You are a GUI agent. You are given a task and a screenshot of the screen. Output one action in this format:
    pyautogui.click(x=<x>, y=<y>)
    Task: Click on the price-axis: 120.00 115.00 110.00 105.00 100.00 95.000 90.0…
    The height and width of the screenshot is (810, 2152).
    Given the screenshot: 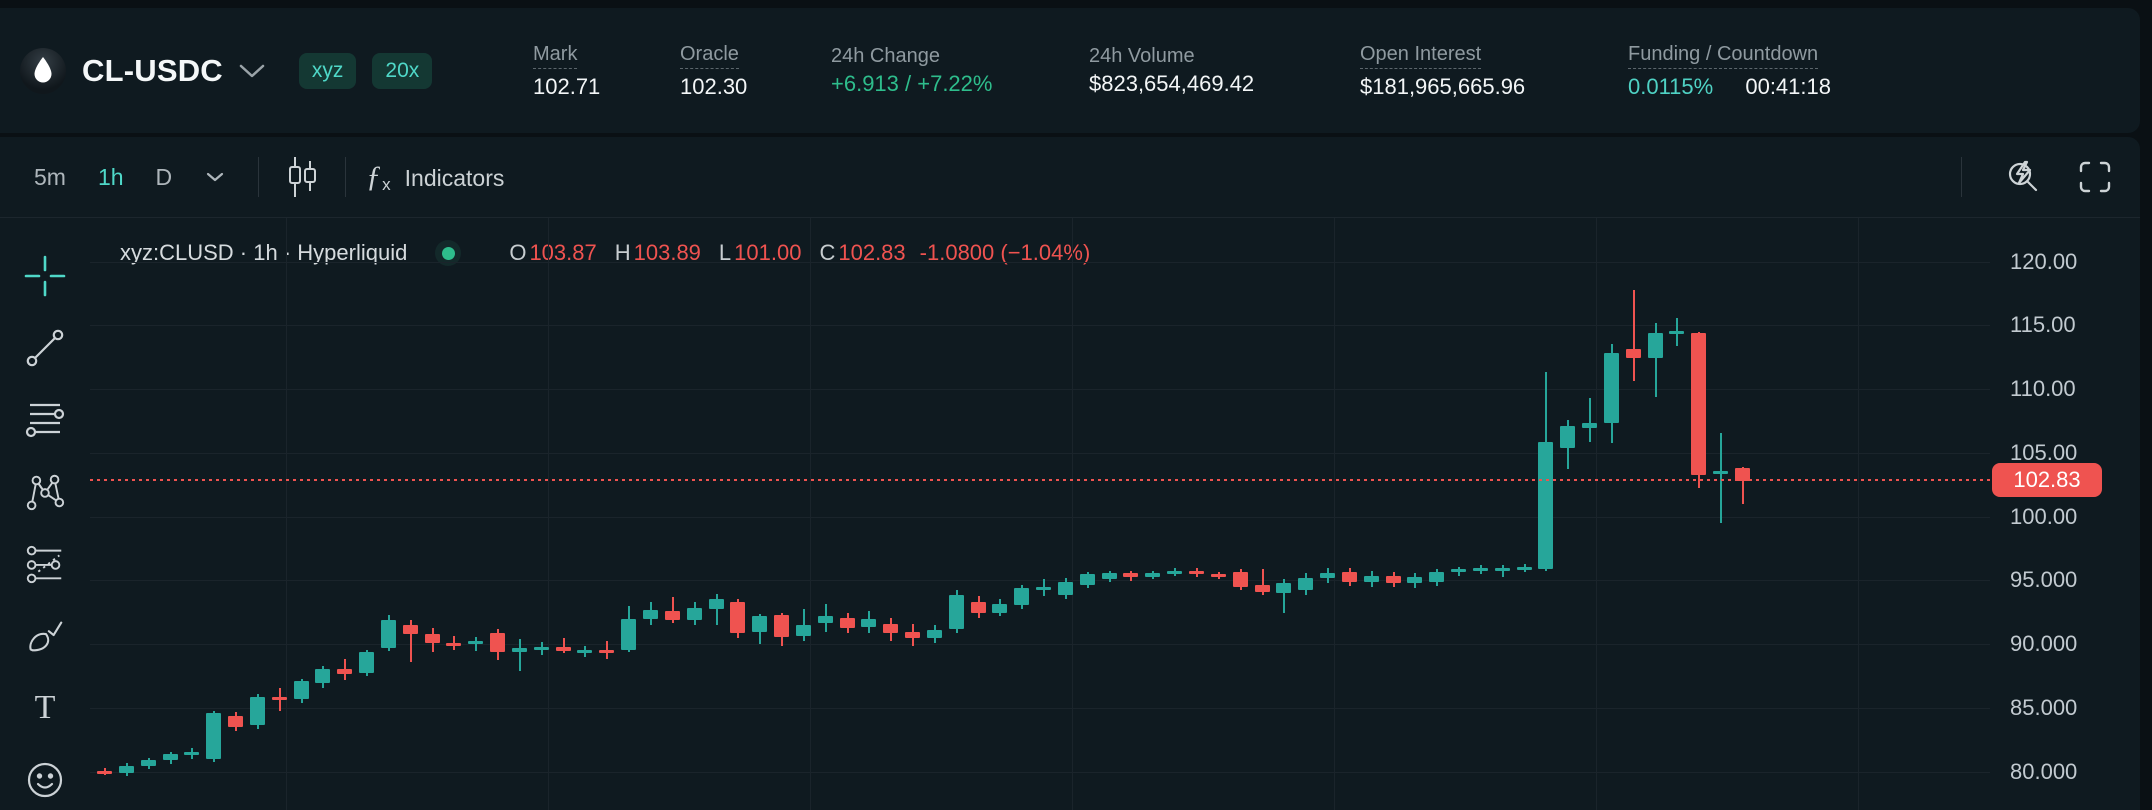 What is the action you would take?
    pyautogui.click(x=2065, y=514)
    